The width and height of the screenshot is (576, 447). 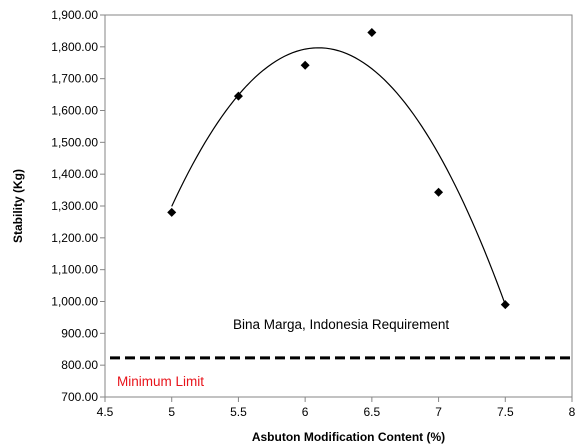 What do you see at coordinates (74, 174) in the screenshot?
I see `y-tick-label: 1,400.00` at bounding box center [74, 174].